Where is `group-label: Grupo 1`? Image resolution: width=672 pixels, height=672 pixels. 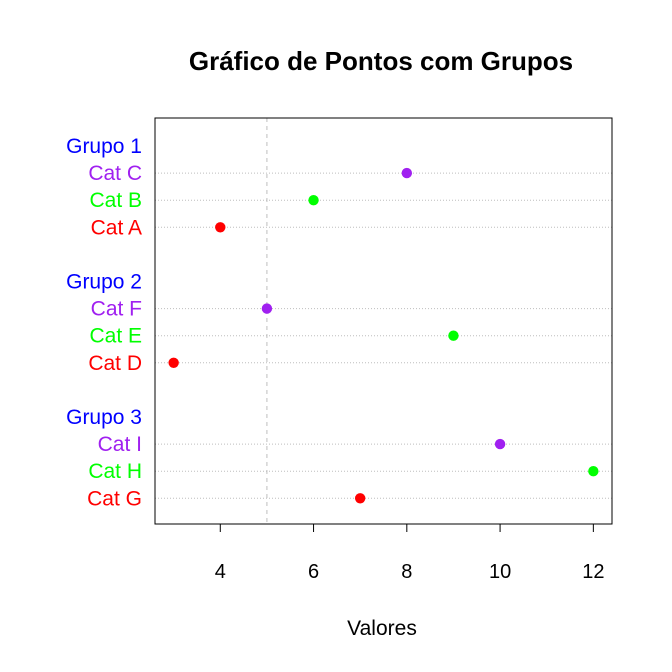
group-label: Grupo 1 is located at coordinates (104, 146).